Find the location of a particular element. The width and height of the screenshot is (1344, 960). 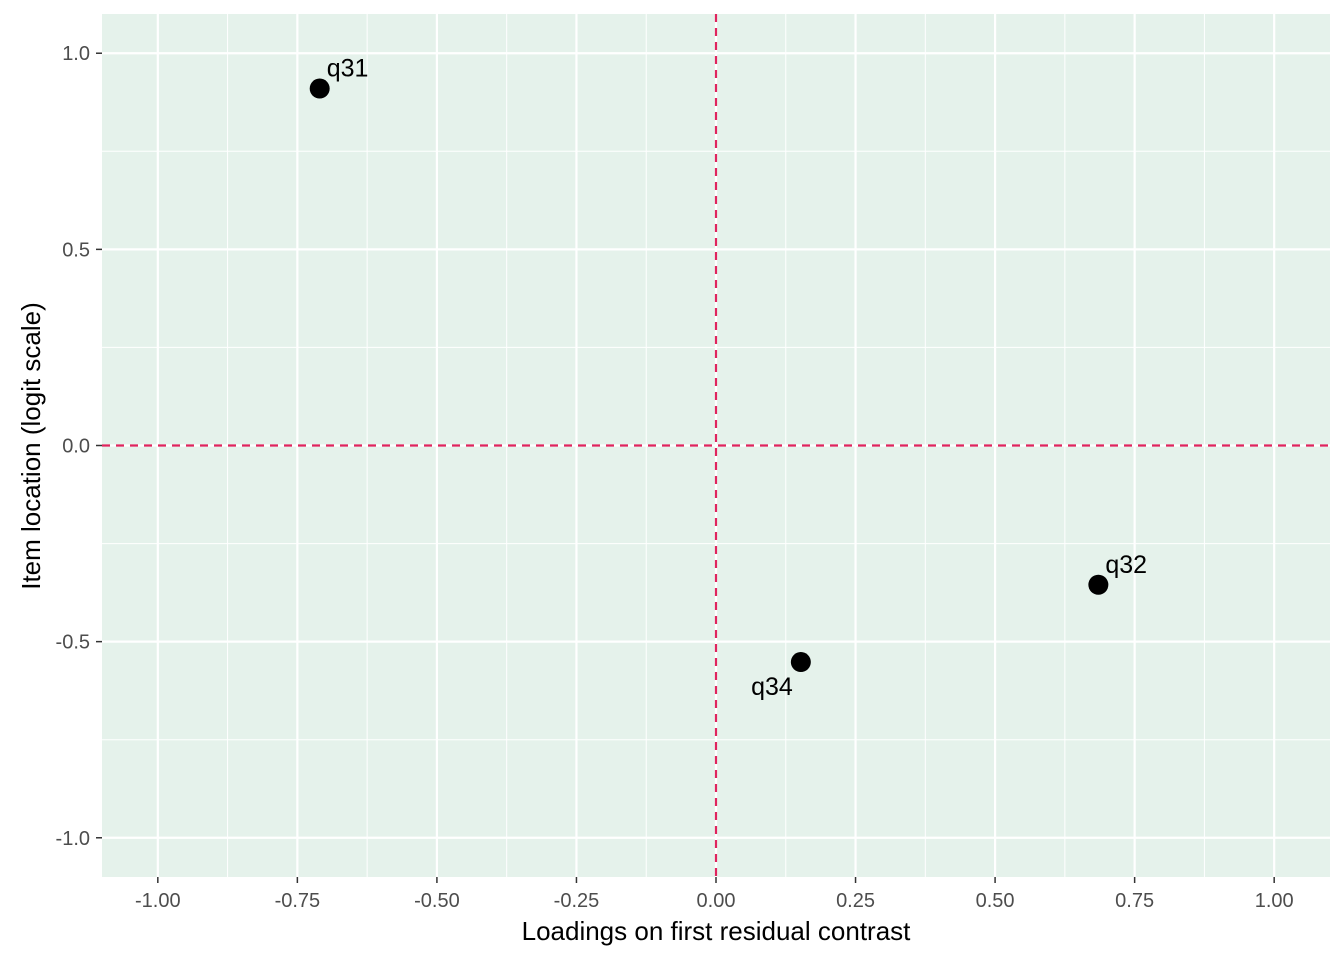

data-point-label-q32: q32 is located at coordinates (1126, 565).